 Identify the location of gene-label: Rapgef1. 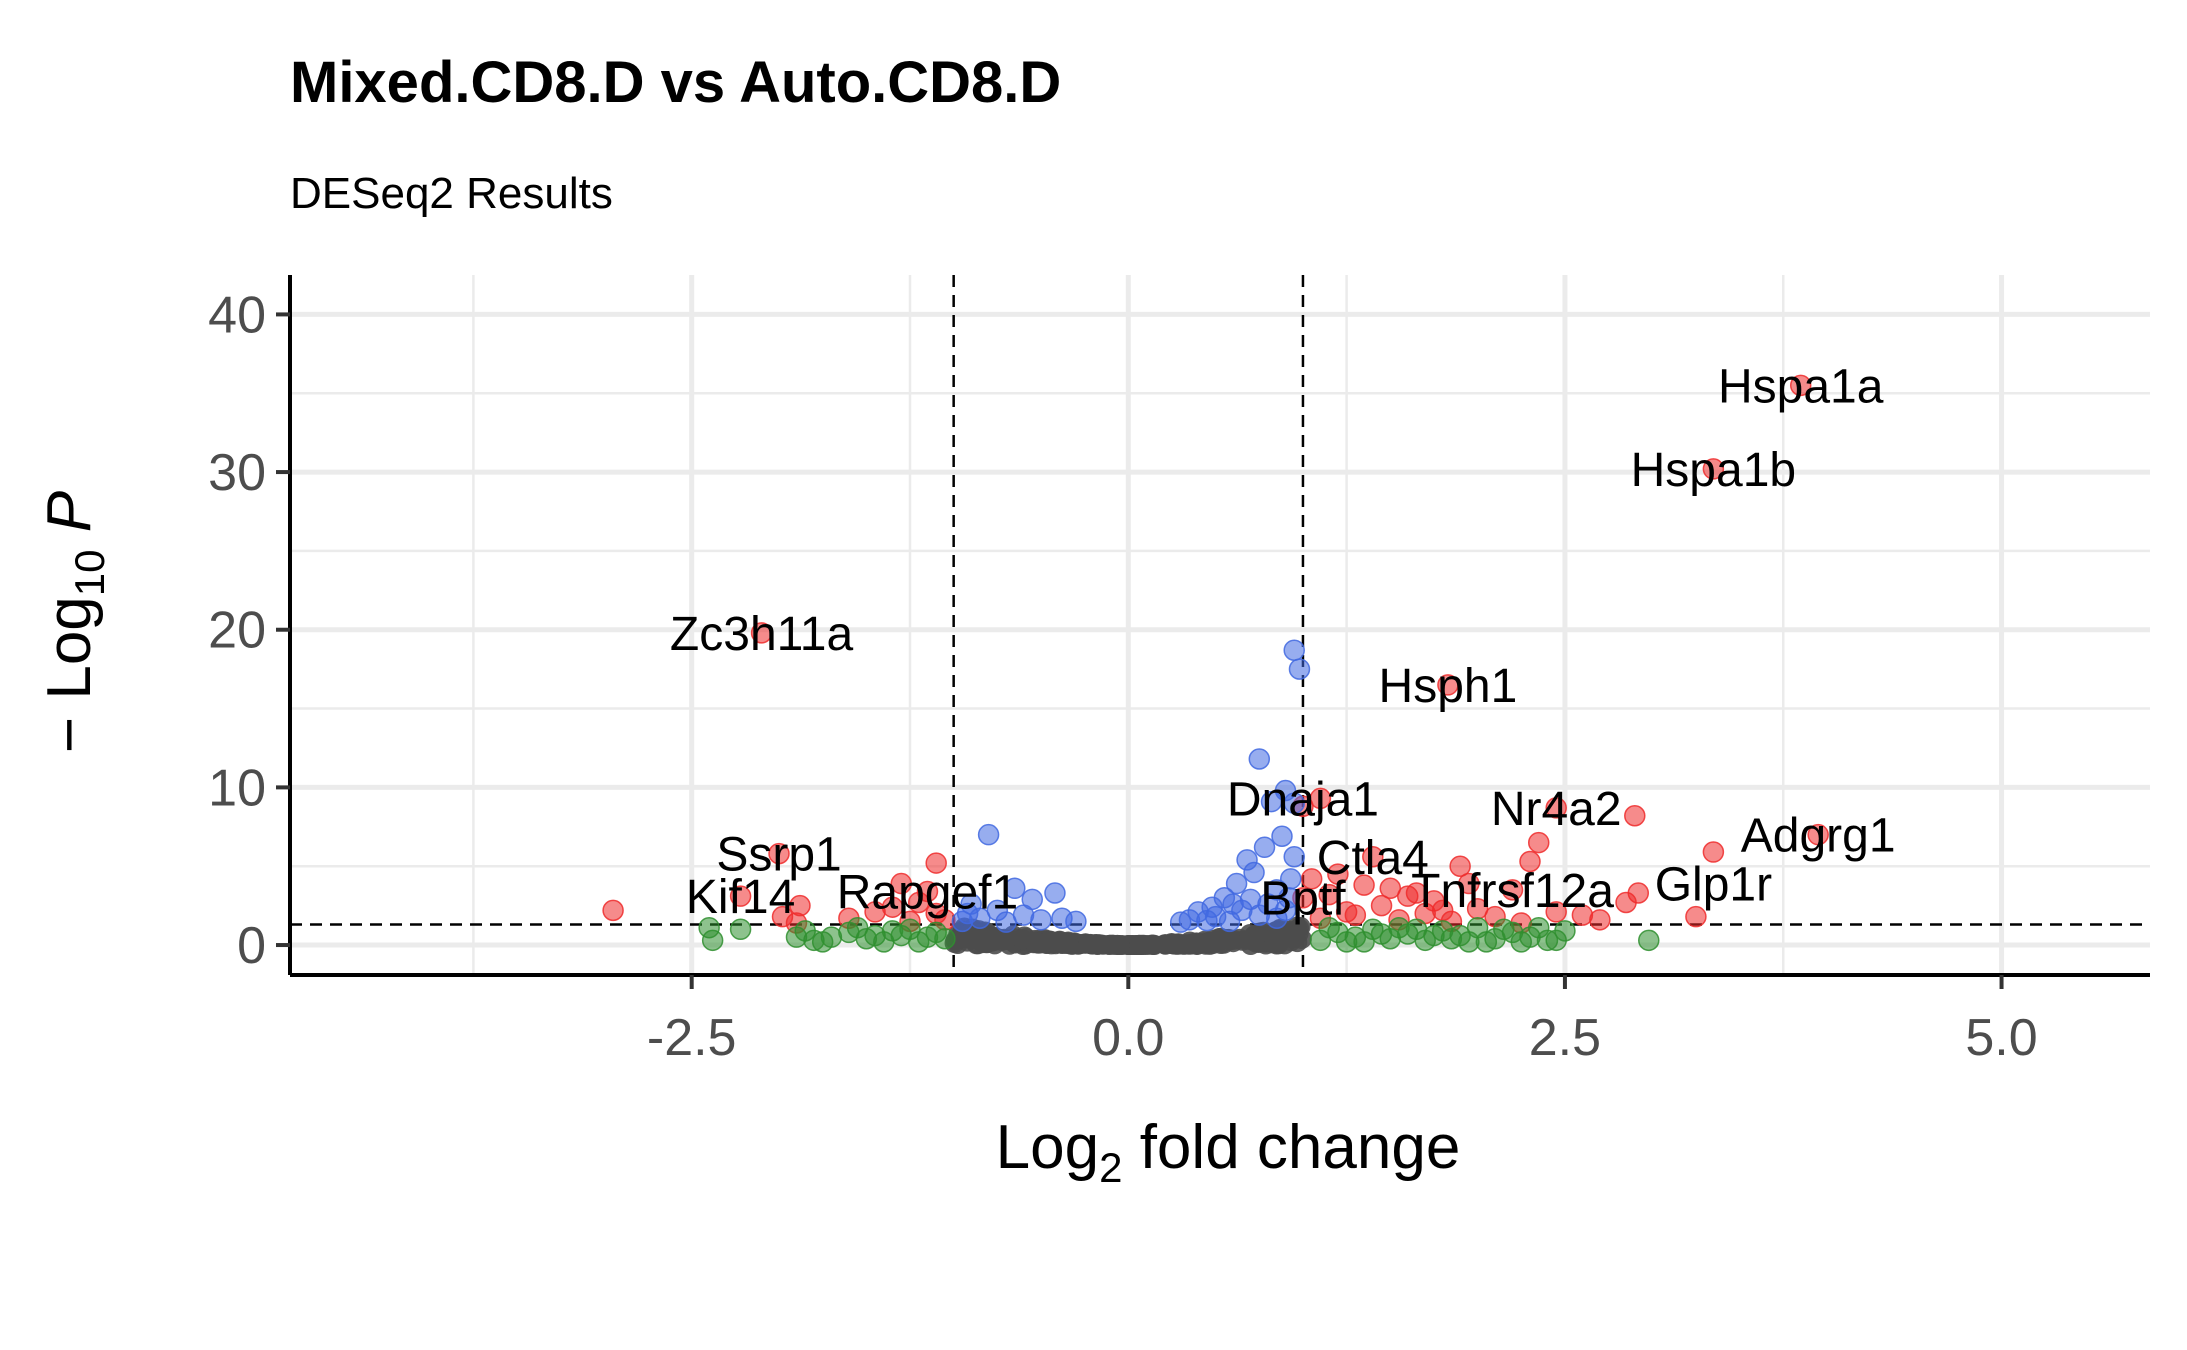
(927, 892).